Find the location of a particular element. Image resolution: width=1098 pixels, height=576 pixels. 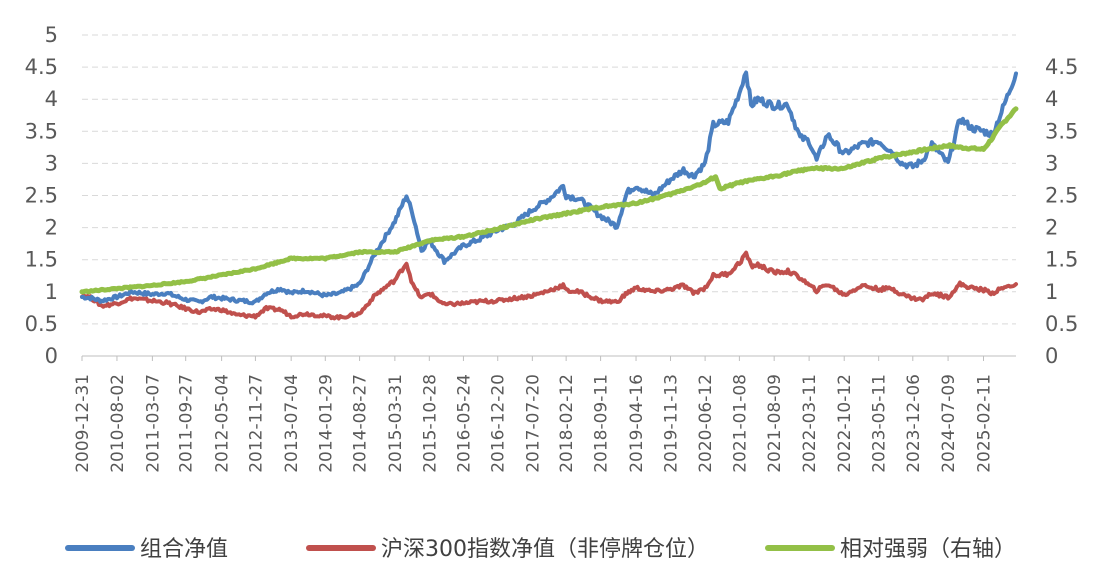

y-right-tick-label: 0 is located at coordinates (1051, 356).